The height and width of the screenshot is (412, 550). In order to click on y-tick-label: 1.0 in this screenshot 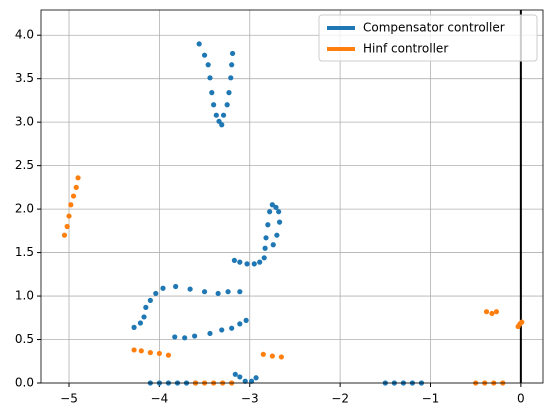, I will do `click(24, 296)`.